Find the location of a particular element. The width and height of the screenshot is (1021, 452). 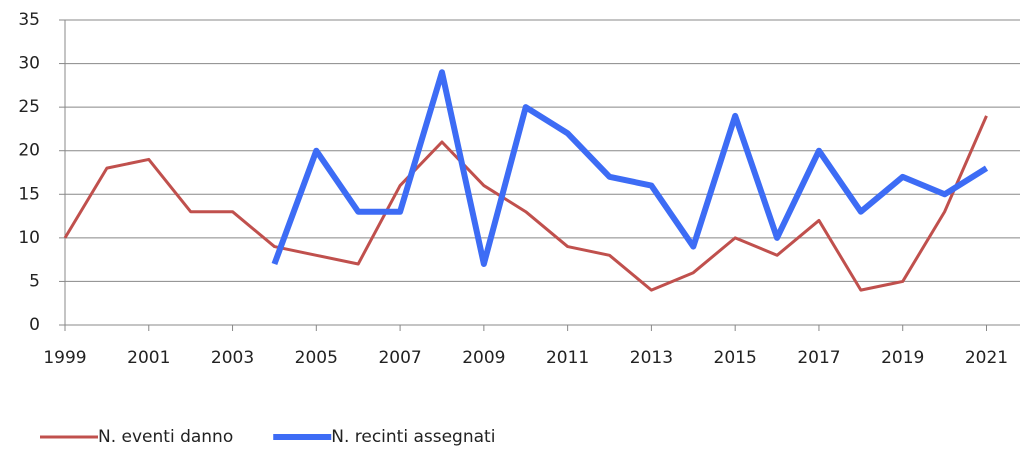

x-tick-label: 2007 is located at coordinates (399, 358).